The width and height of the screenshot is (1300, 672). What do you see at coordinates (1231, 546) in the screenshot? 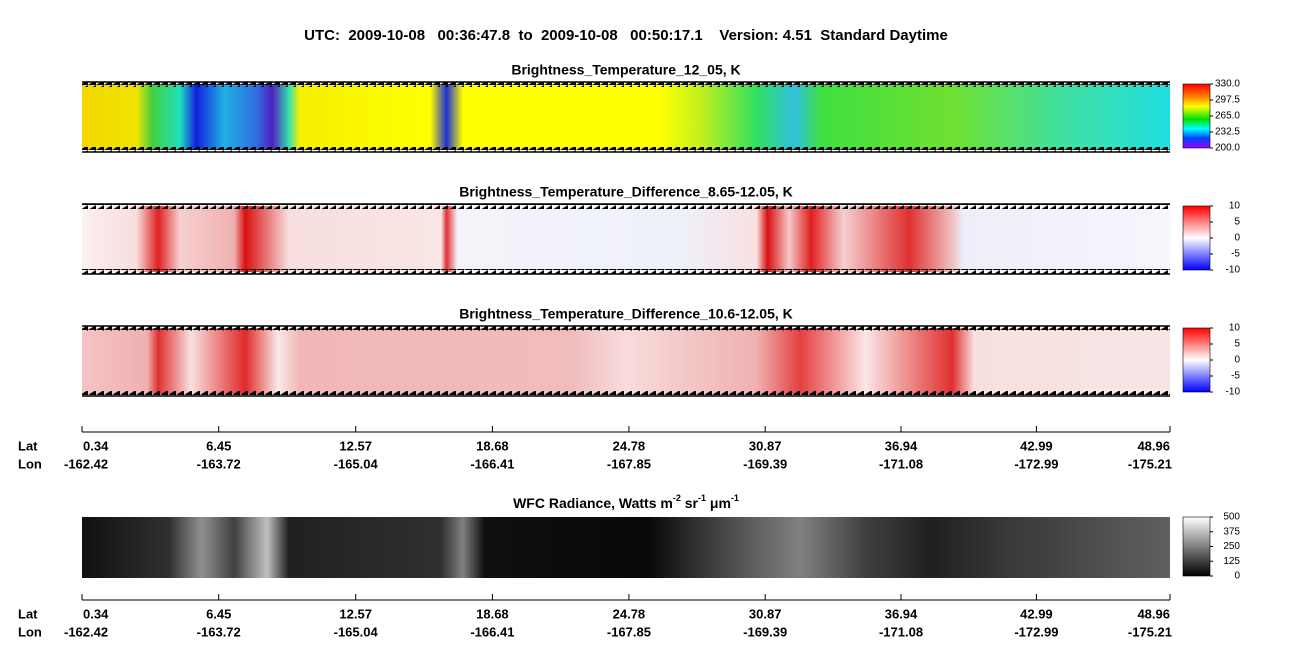
I see `colorbar-tick-label: 250` at bounding box center [1231, 546].